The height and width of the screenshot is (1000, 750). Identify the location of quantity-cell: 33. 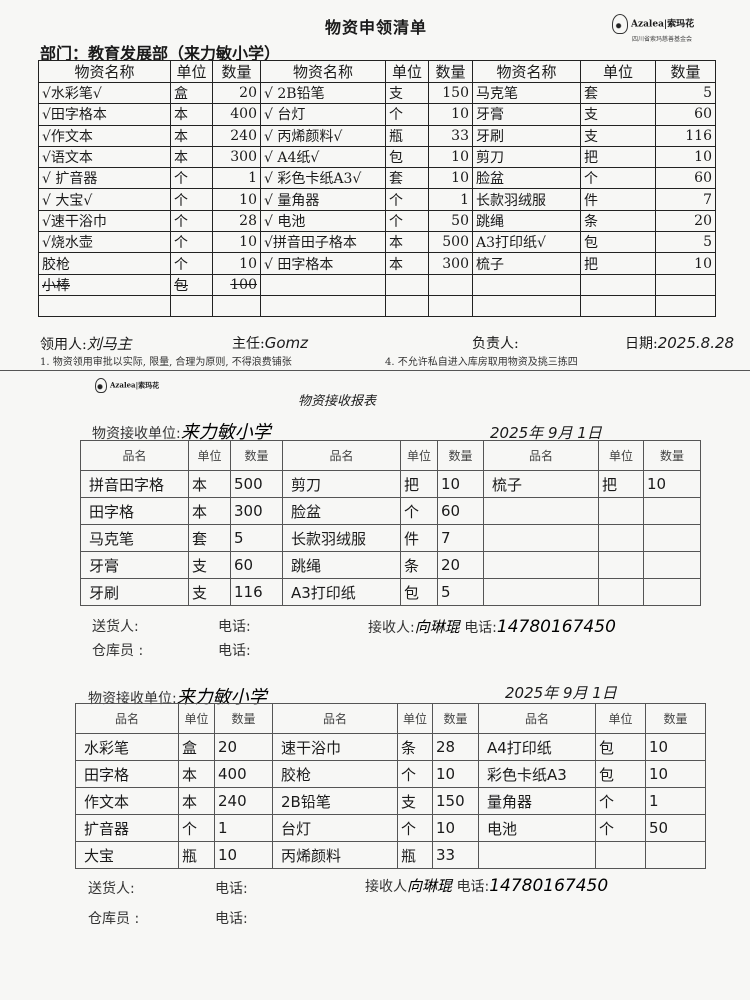
(455, 855).